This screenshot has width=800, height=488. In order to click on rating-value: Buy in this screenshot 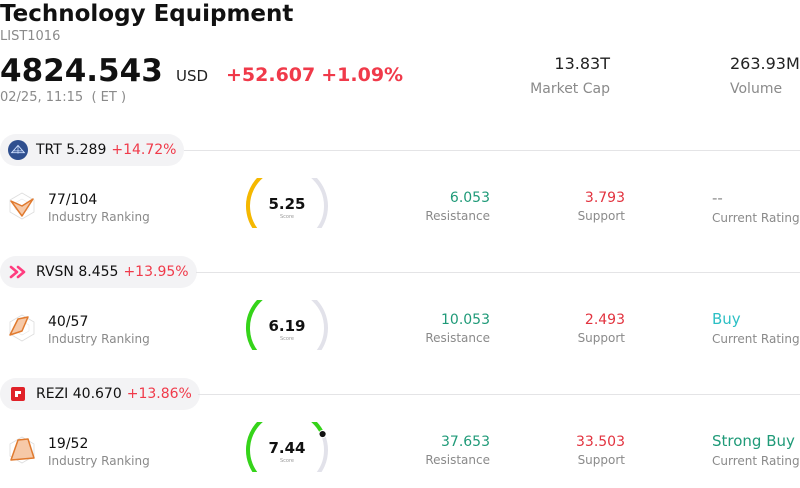, I will do `click(726, 319)`.